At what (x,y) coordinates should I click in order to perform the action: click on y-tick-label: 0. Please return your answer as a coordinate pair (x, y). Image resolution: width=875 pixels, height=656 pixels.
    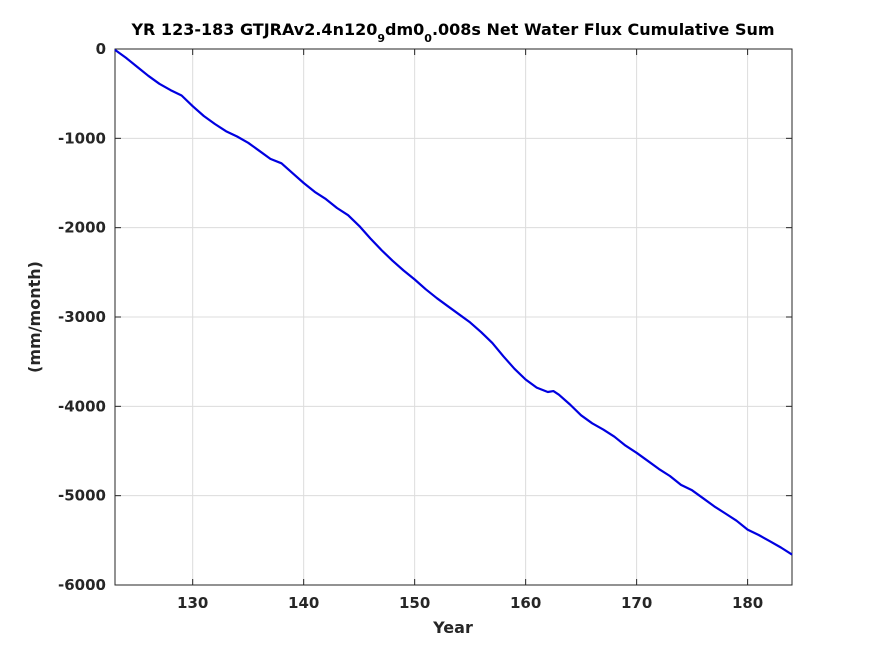
    Looking at the image, I should click on (101, 49).